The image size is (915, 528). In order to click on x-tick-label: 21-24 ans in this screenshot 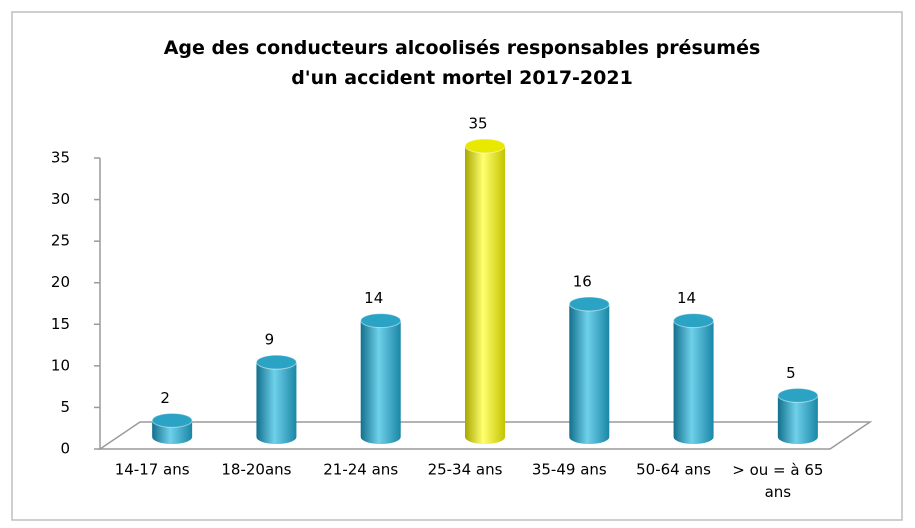, I will do `click(360, 470)`.